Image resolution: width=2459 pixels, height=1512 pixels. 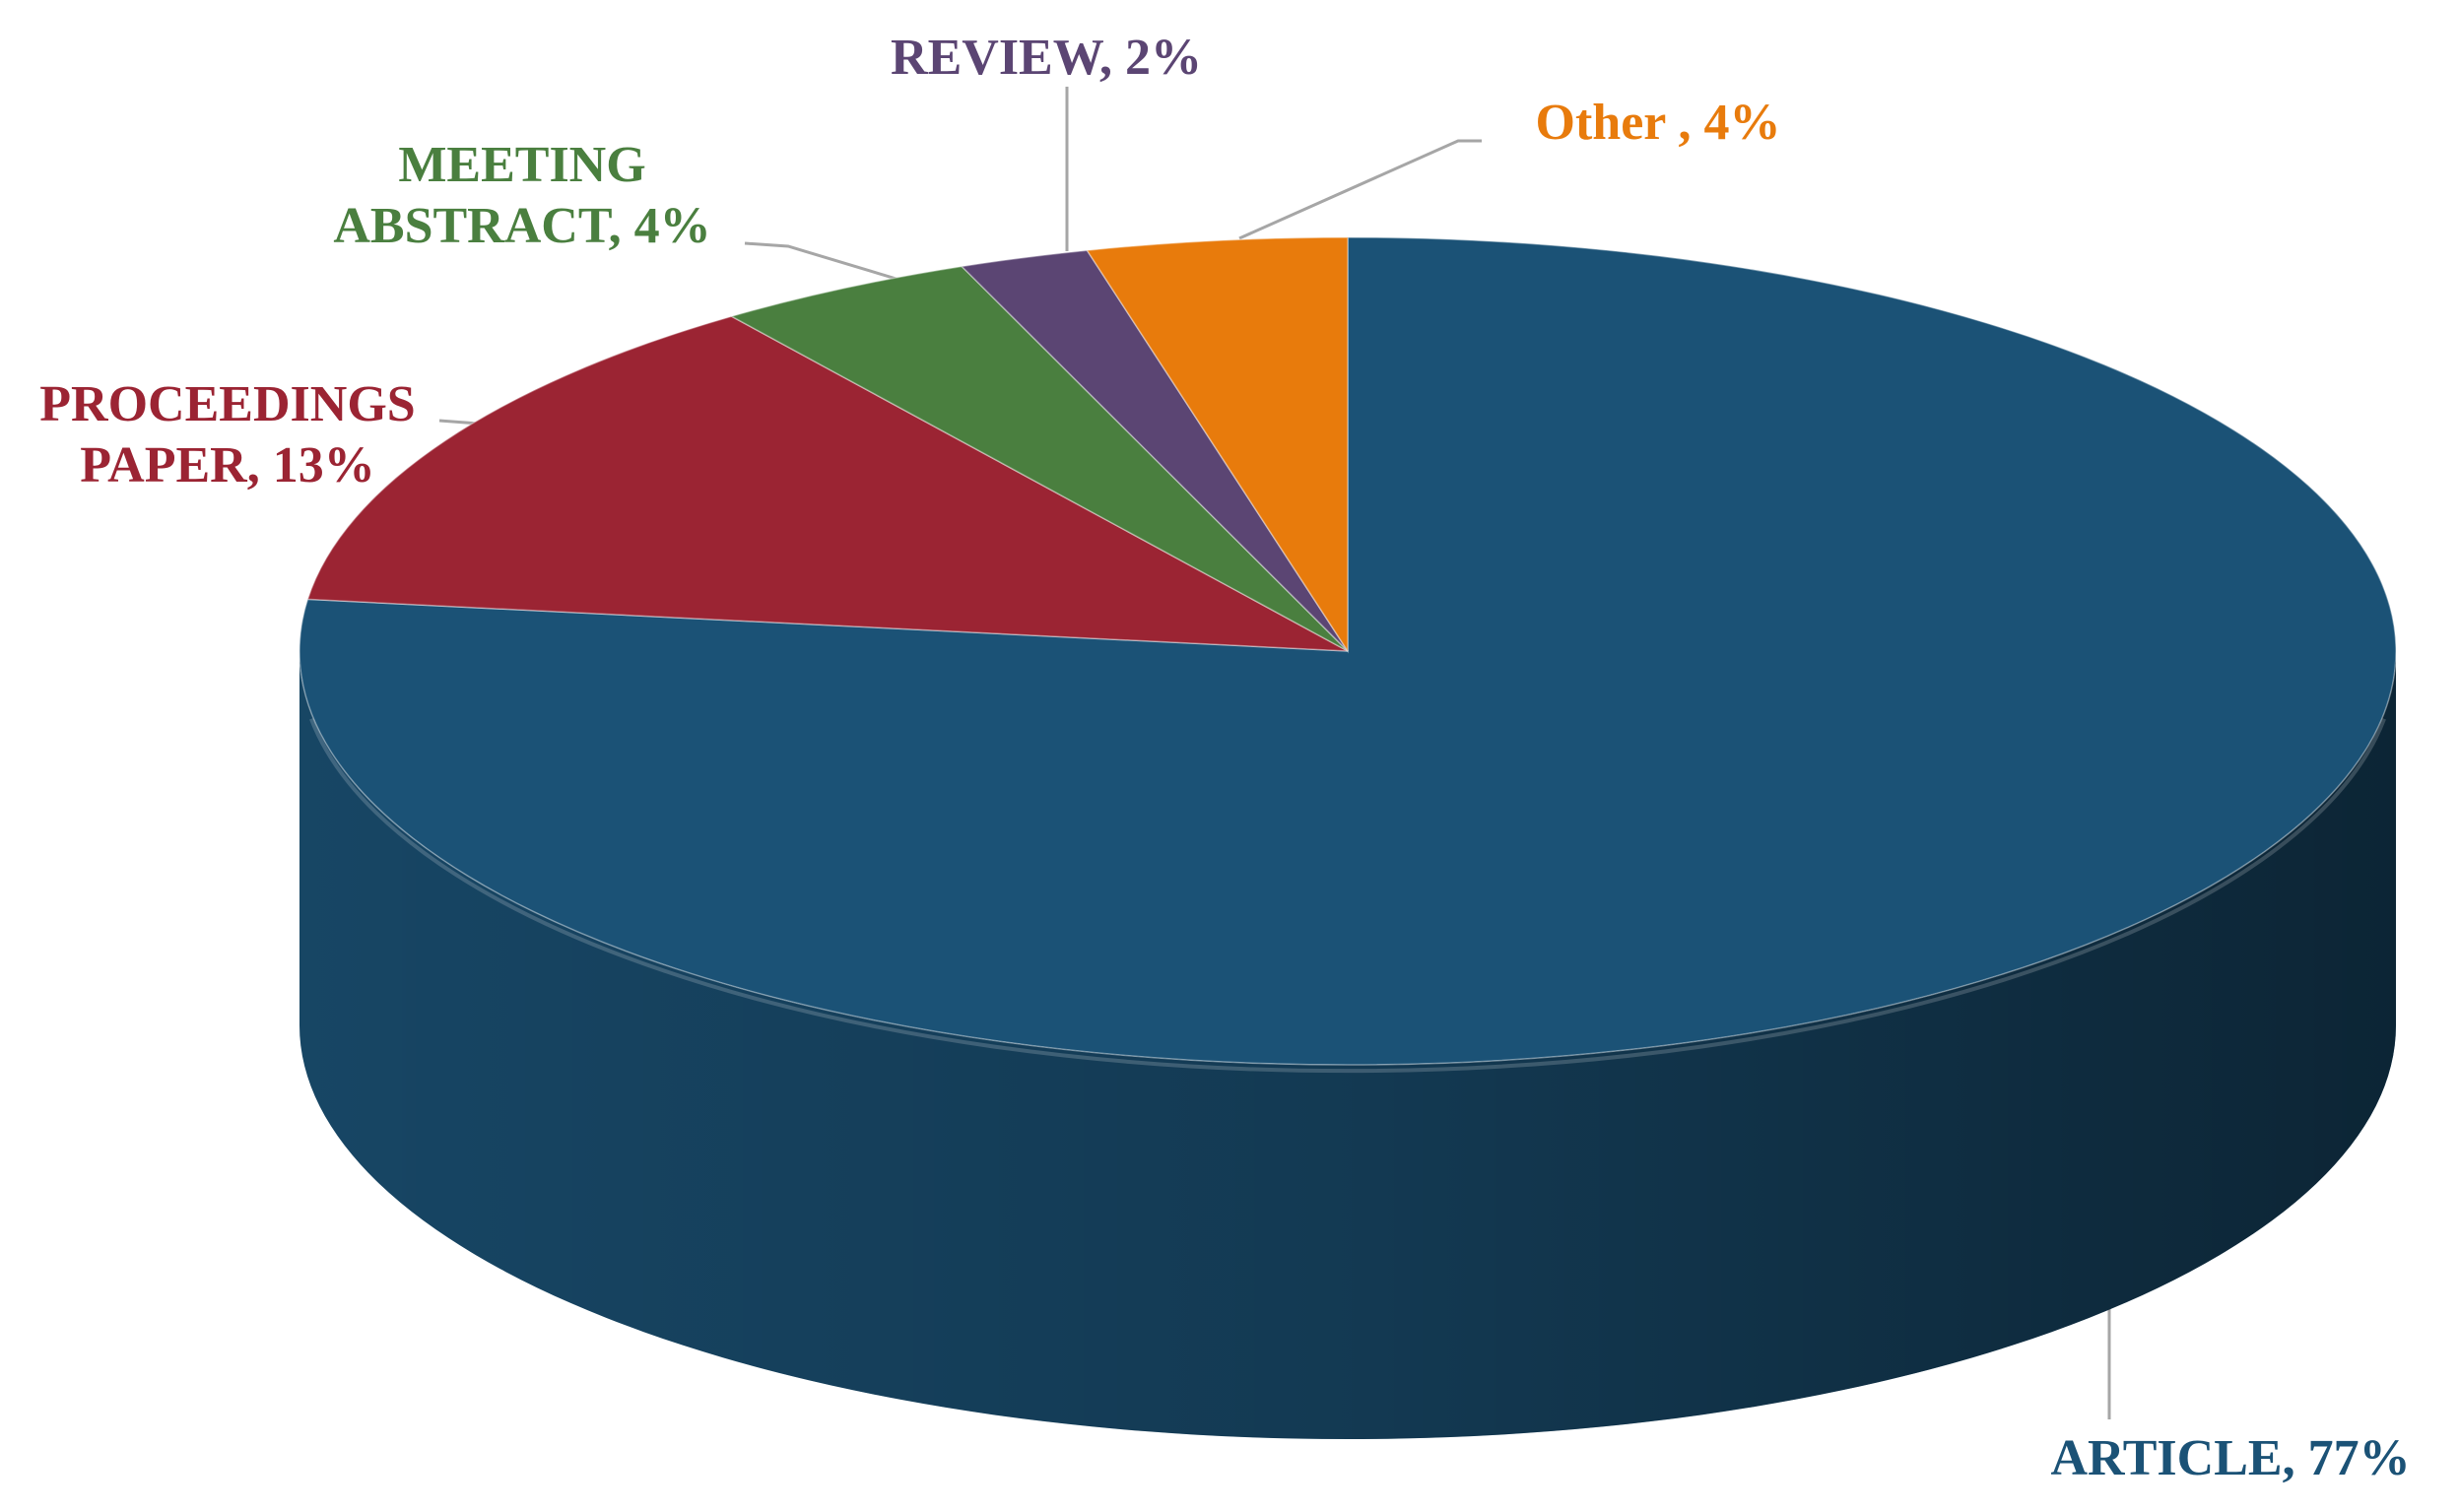 What do you see at coordinates (2166, 1458) in the screenshot?
I see `category-name: ARTICLE` at bounding box center [2166, 1458].